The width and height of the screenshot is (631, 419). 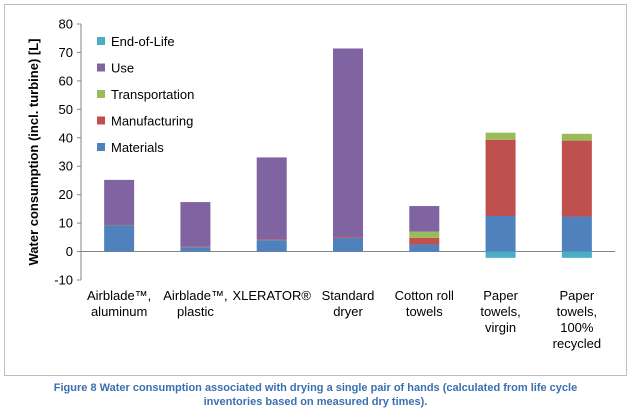 What do you see at coordinates (143, 41) in the screenshot?
I see `legend-label: End-of-Life` at bounding box center [143, 41].